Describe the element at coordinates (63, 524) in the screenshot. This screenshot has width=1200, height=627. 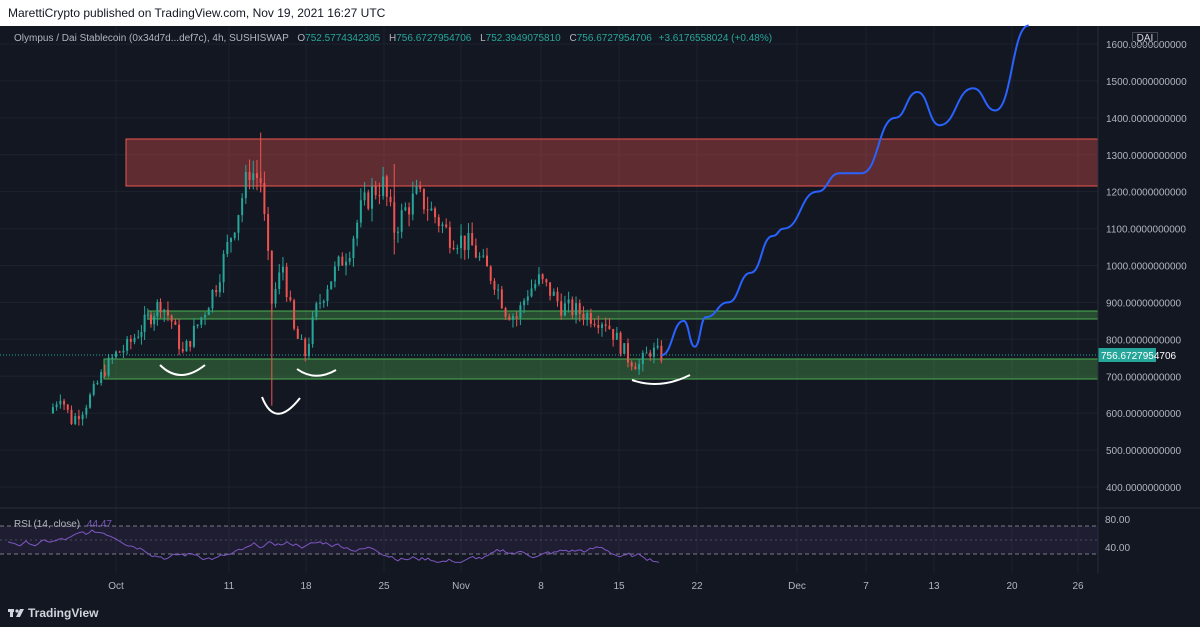
I see `rsi-legend: RSI (14, close) 44.47` at that location.